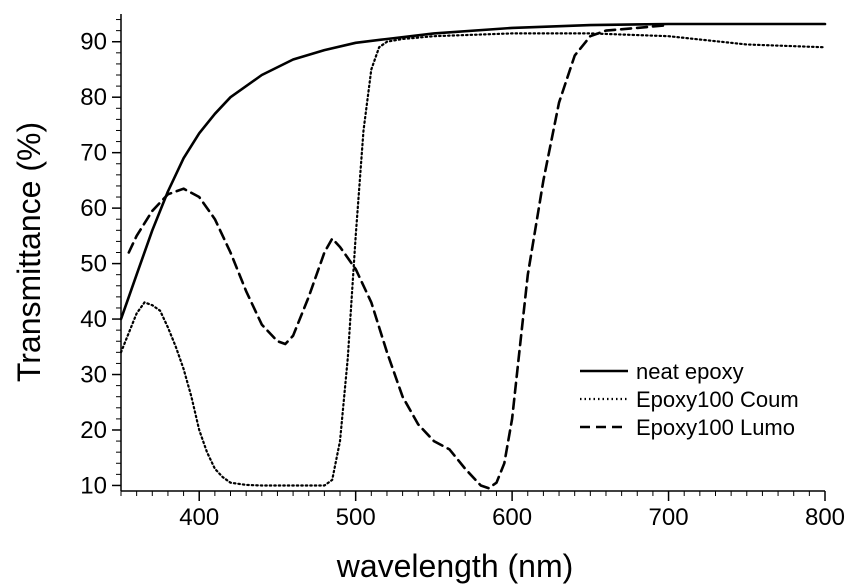  Describe the element at coordinates (455, 566) in the screenshot. I see `x-axis-title: wavelength (nm)` at that location.